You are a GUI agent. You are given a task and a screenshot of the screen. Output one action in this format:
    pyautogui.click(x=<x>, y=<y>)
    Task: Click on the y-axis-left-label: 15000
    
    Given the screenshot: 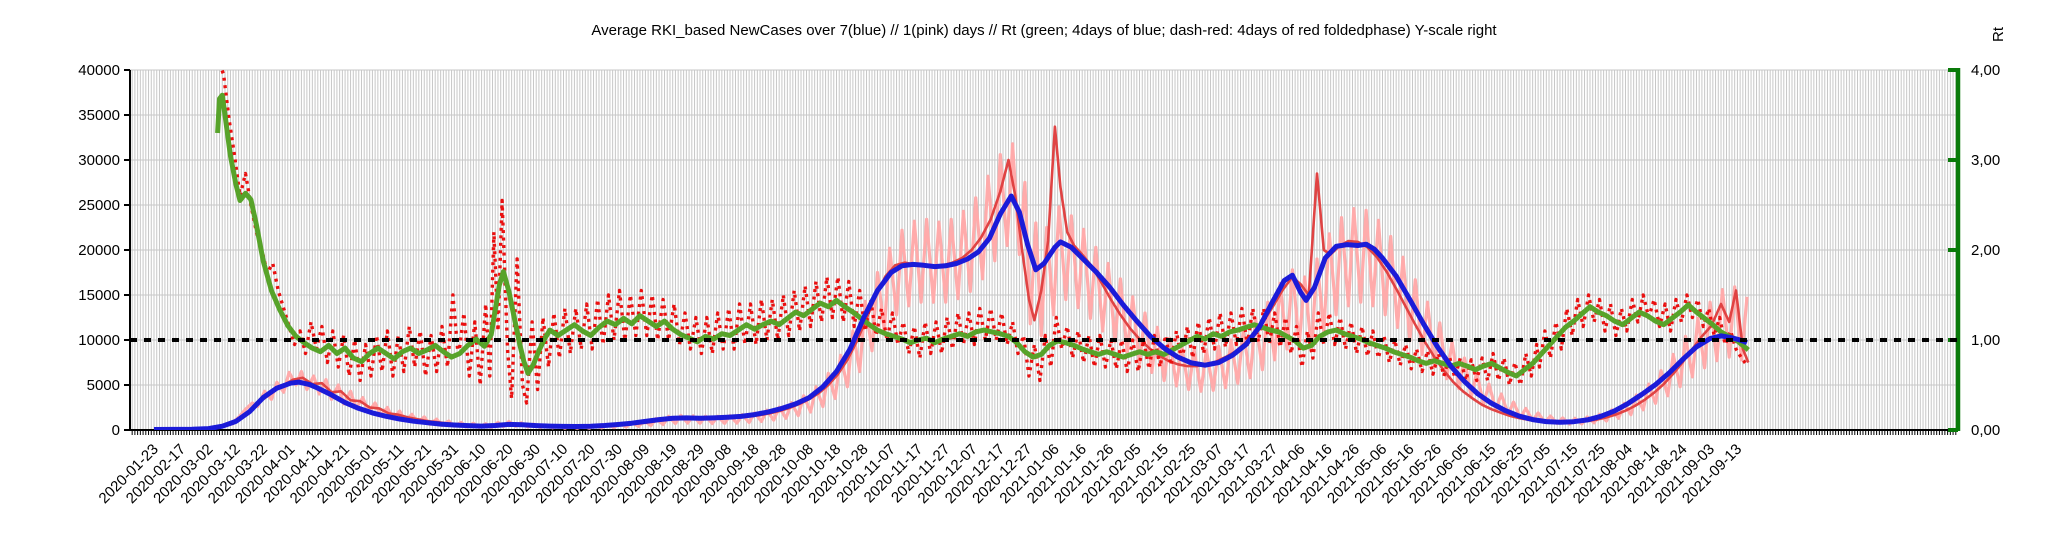 What is the action you would take?
    pyautogui.click(x=99, y=295)
    